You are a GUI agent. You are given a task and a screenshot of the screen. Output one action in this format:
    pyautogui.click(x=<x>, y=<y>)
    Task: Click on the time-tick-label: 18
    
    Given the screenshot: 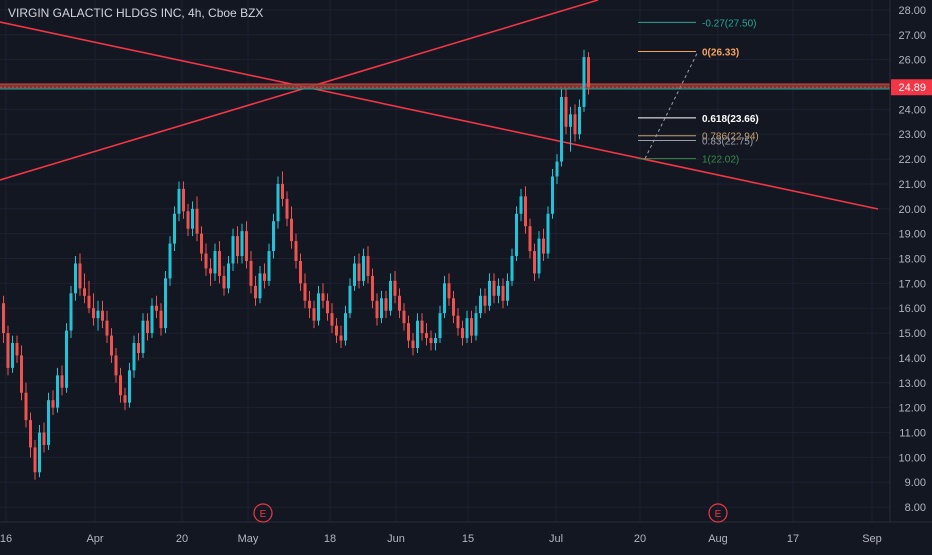 What is the action you would take?
    pyautogui.click(x=330, y=539)
    